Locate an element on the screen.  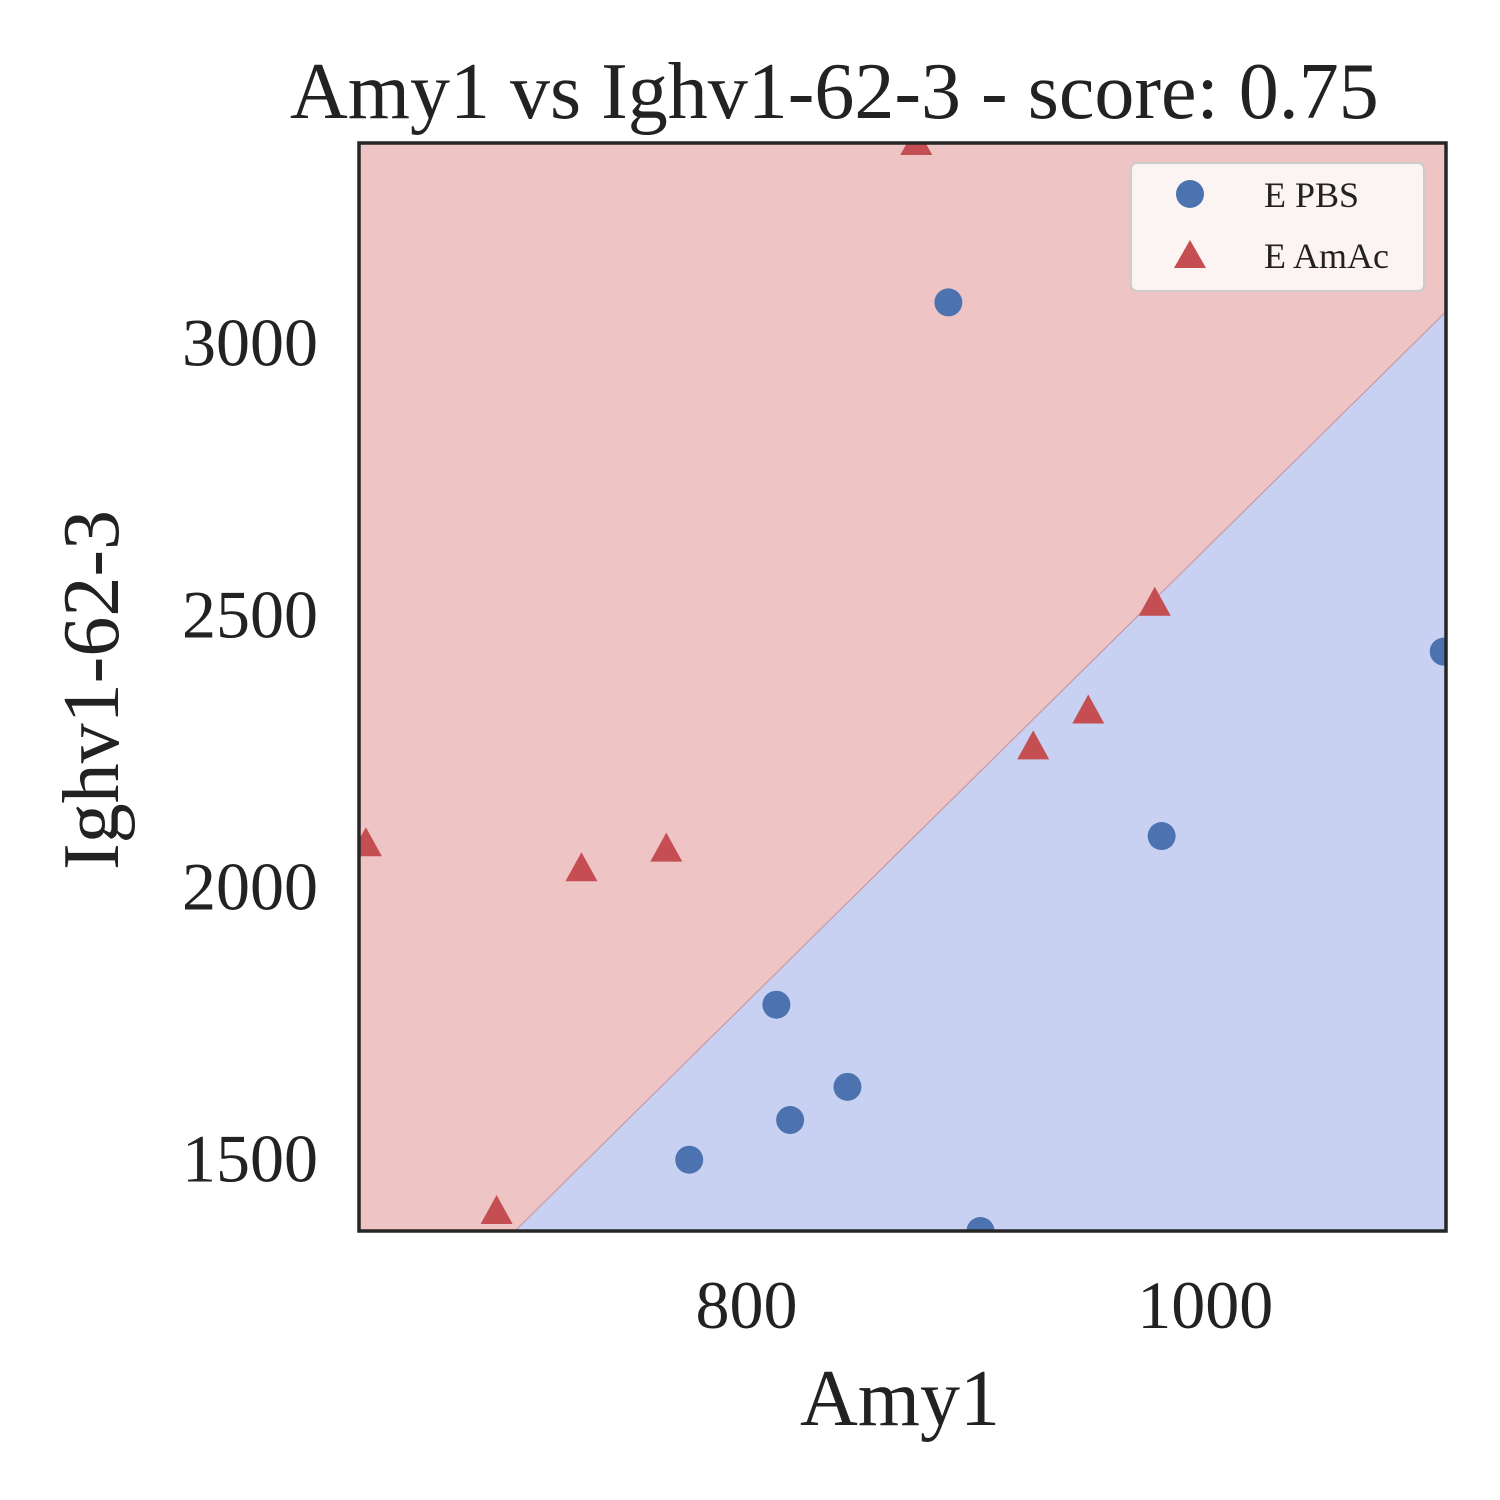
y-tick-label: 3000 is located at coordinates (250, 343).